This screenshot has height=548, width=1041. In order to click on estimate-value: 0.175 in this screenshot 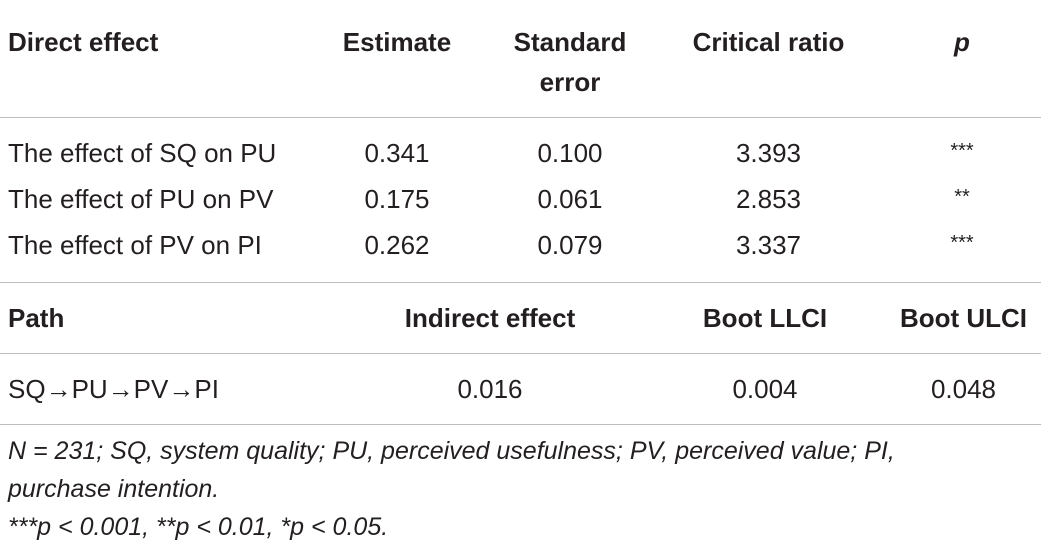, I will do `click(397, 199)`.